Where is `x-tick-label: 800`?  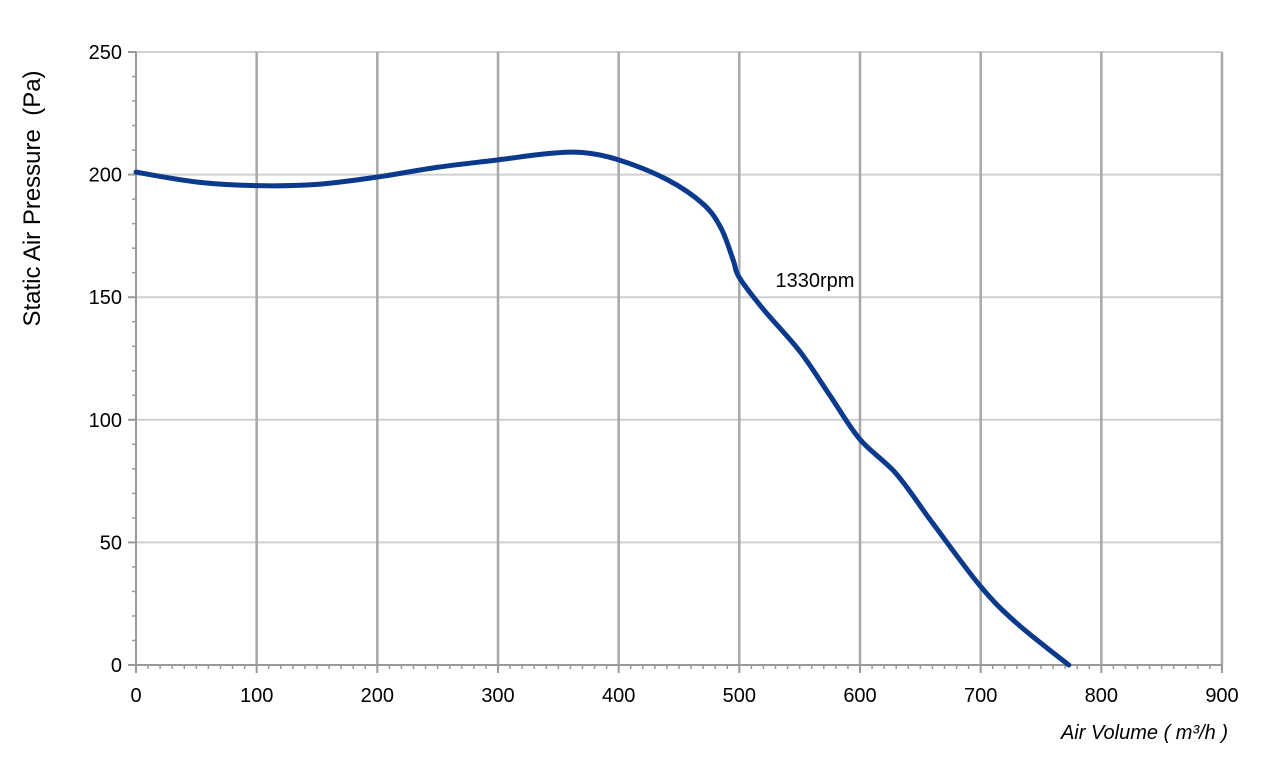
x-tick-label: 800 is located at coordinates (1101, 696).